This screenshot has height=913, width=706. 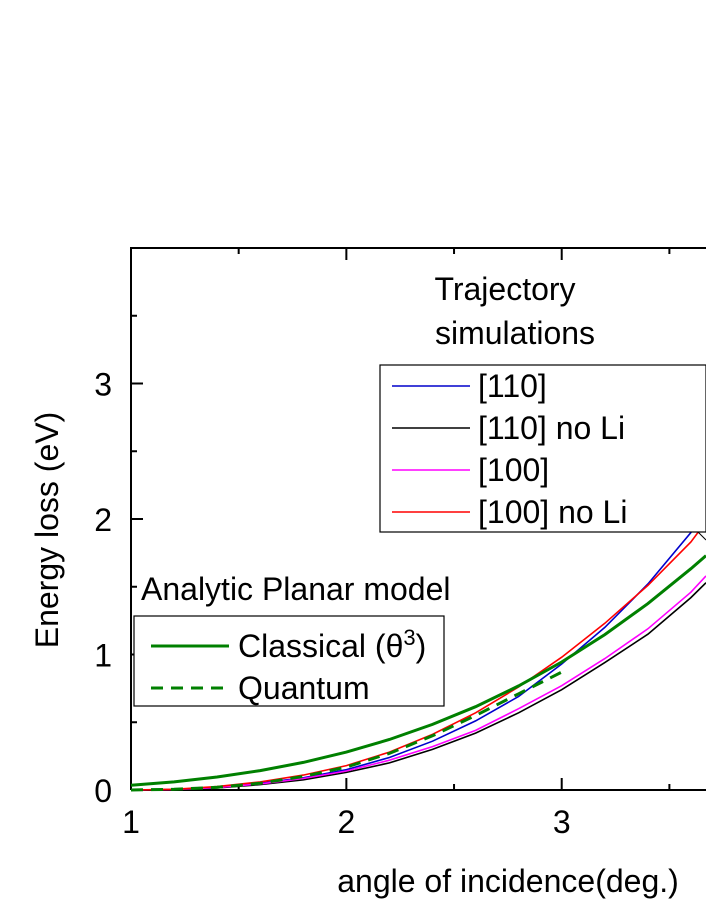 I want to click on legend-entry-label: [110], so click(x=512, y=386).